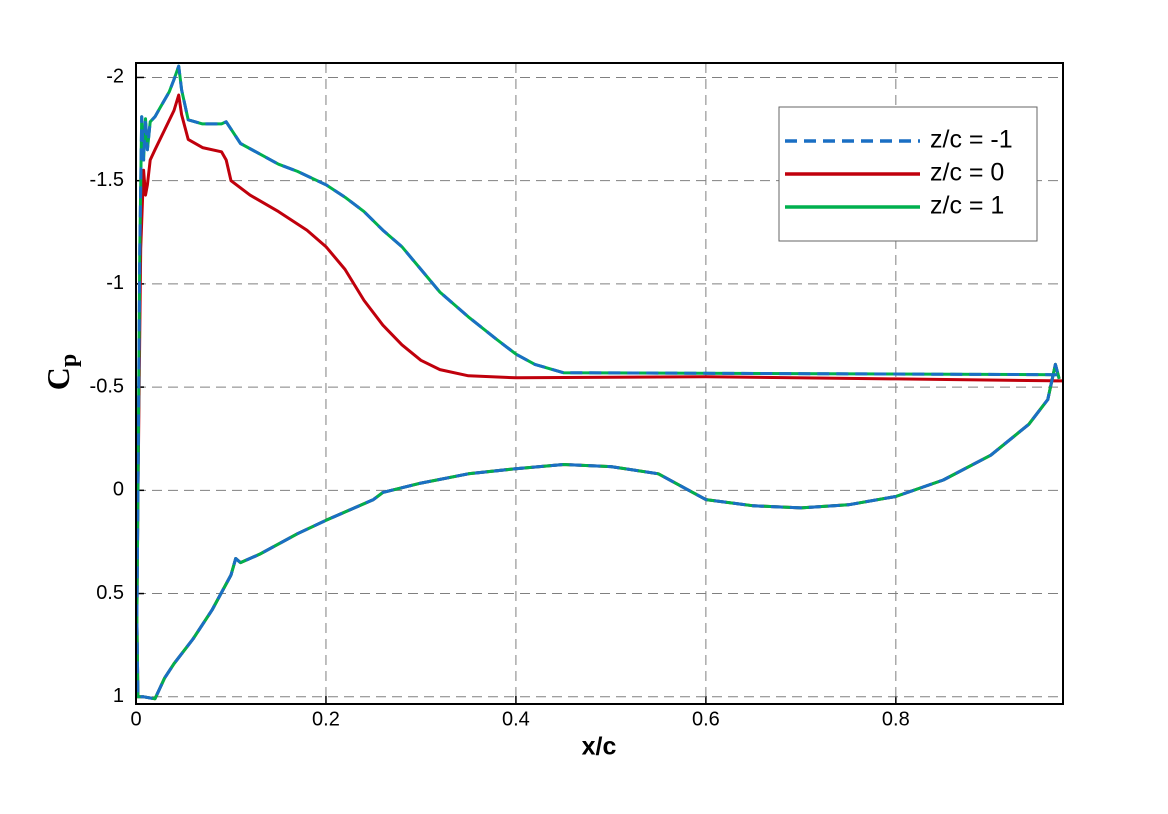  I want to click on y-axis-label: Cp, so click(60, 372).